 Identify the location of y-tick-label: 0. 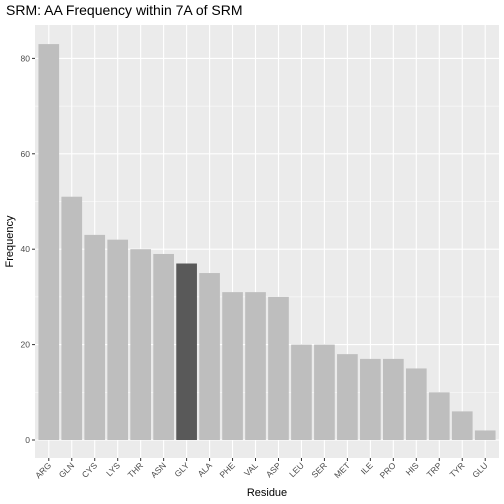
(27, 440).